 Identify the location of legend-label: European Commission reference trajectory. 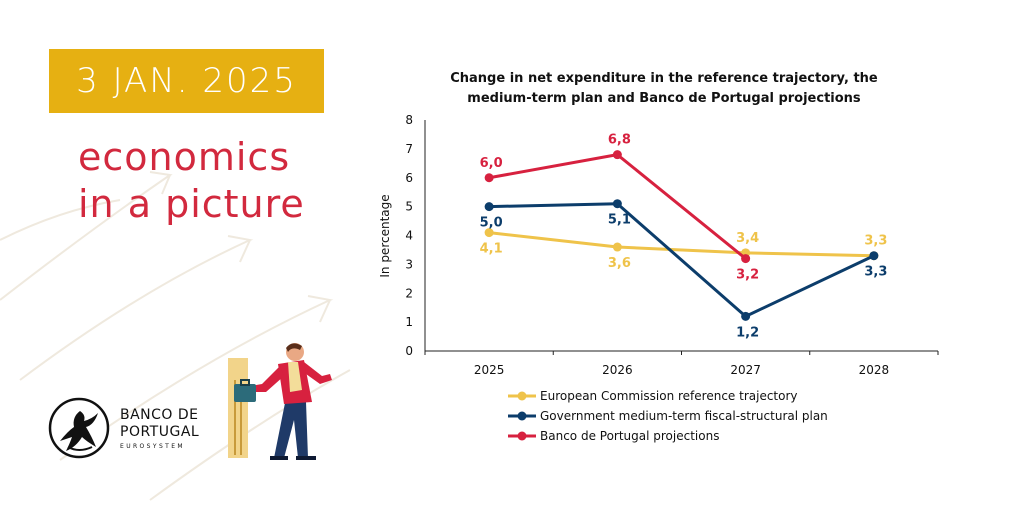
(669, 396).